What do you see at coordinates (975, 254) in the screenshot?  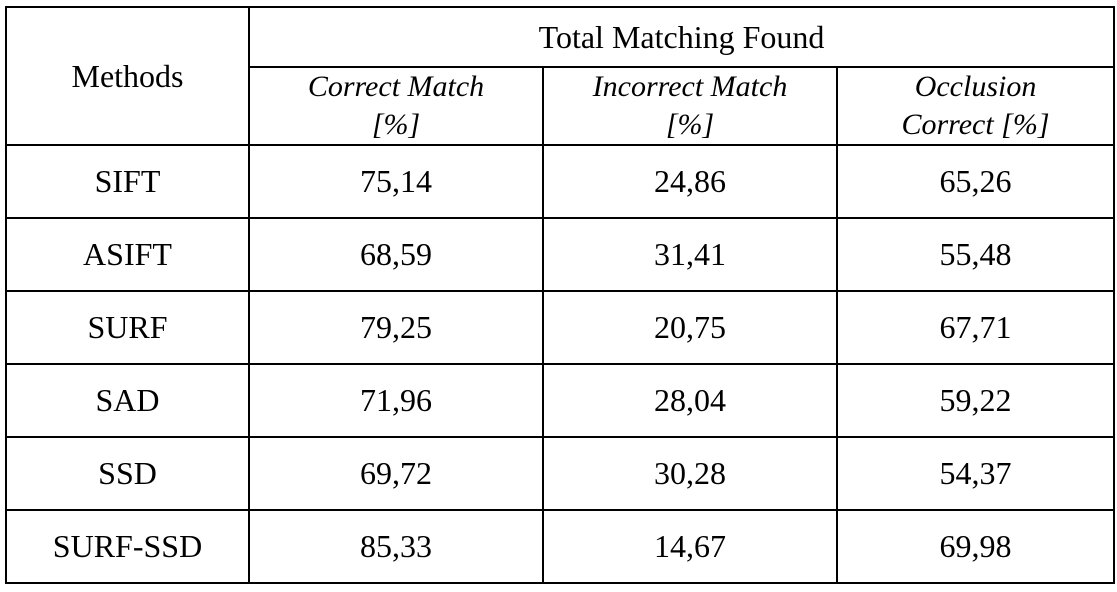 I see `occlusion-correct-cell: 55,48` at bounding box center [975, 254].